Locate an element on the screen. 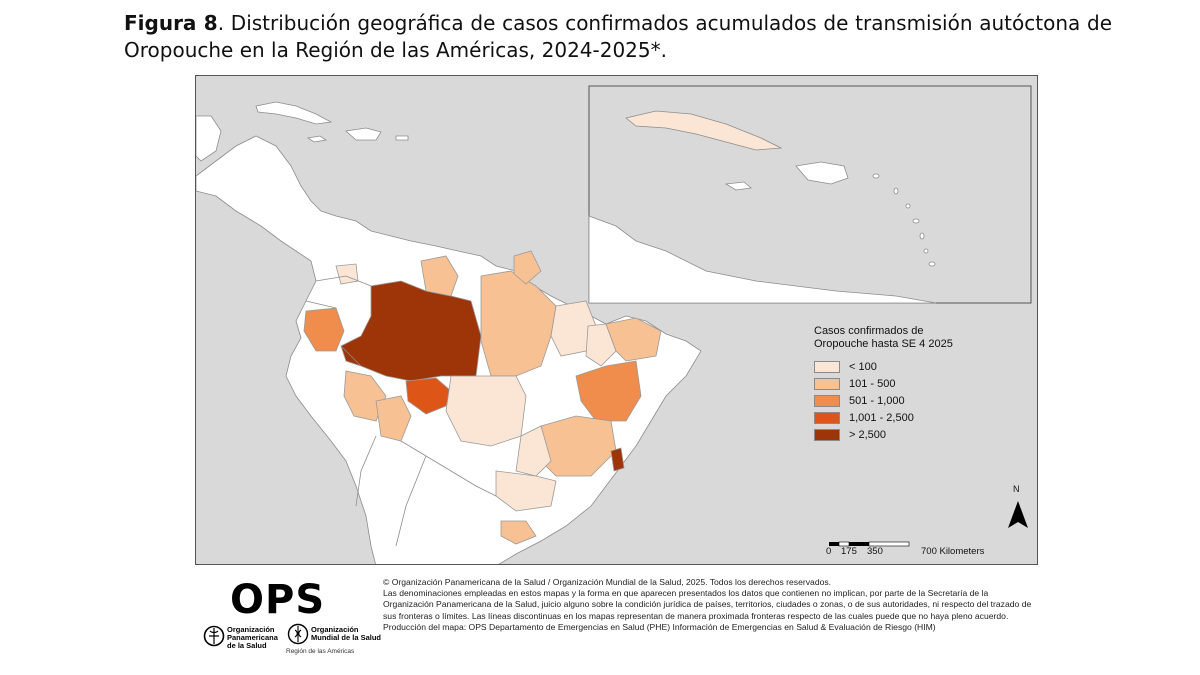 Image resolution: width=1200 pixels, height=675 pixels. north-label: N is located at coordinates (1016, 489).